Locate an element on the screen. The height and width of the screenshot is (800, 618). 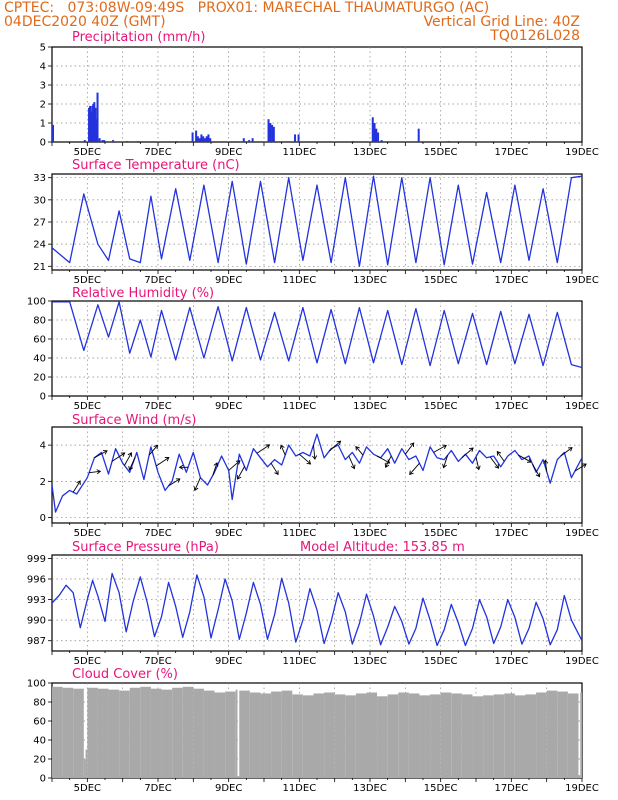
y-tick-label: 24 is located at coordinates (39, 245).